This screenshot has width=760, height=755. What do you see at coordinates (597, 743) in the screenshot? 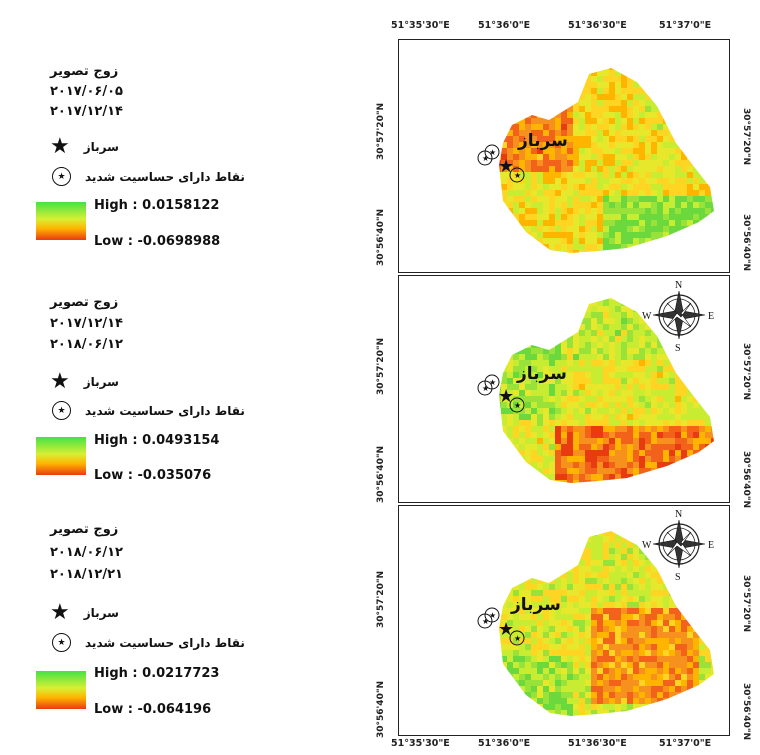
I see `lon-label-bottom-3: 51°36'30"E` at bounding box center [597, 743].